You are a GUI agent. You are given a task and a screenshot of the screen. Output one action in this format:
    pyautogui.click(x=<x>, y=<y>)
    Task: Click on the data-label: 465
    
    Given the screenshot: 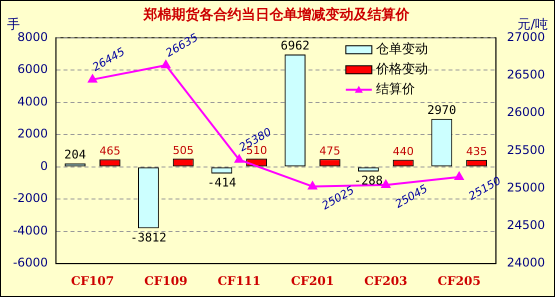 What is the action you would take?
    pyautogui.click(x=109, y=151)
    